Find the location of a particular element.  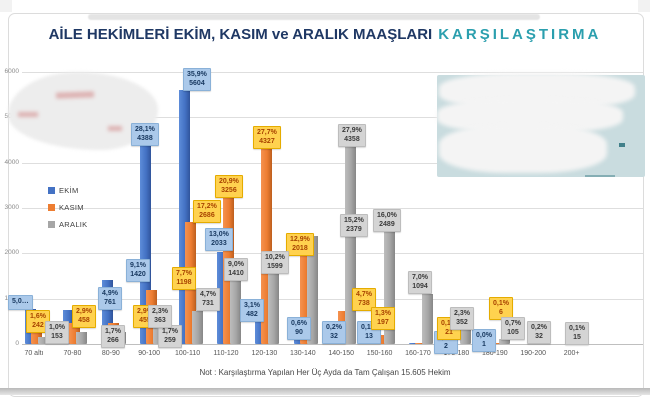

data-label-kasim-120-130: 27,7% 4327 is located at coordinates (267, 137).